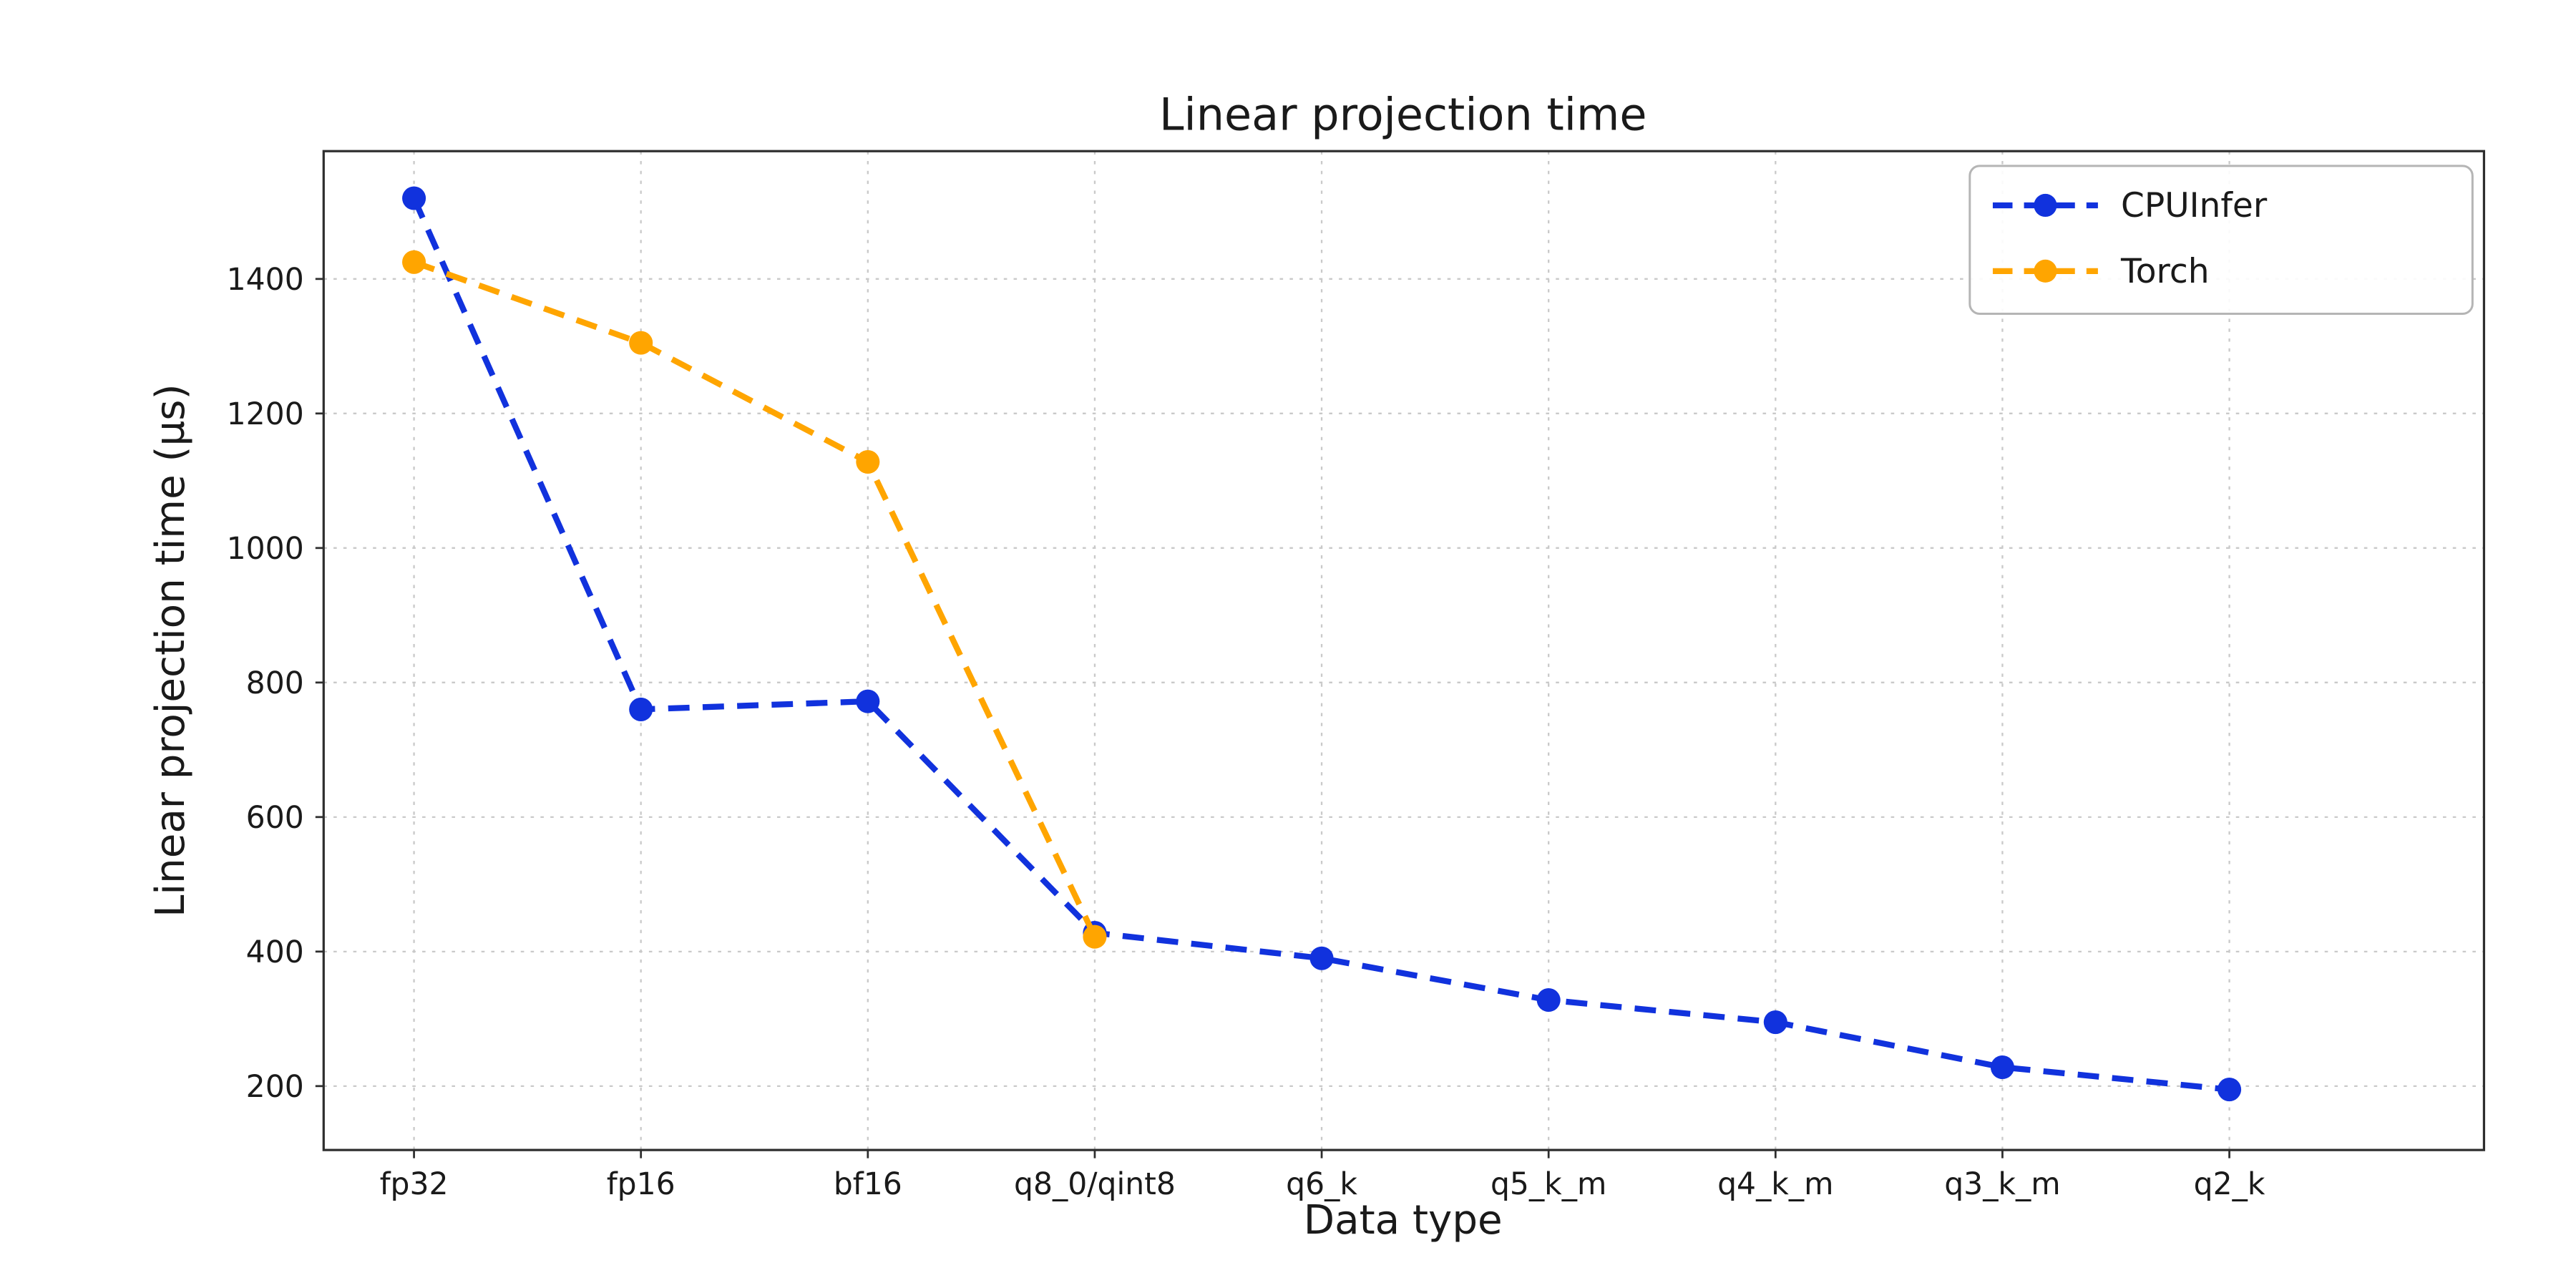 This screenshot has height=1288, width=2576. Describe the element at coordinates (1402, 114) in the screenshot. I see `chart-title: Linear projection time` at that location.